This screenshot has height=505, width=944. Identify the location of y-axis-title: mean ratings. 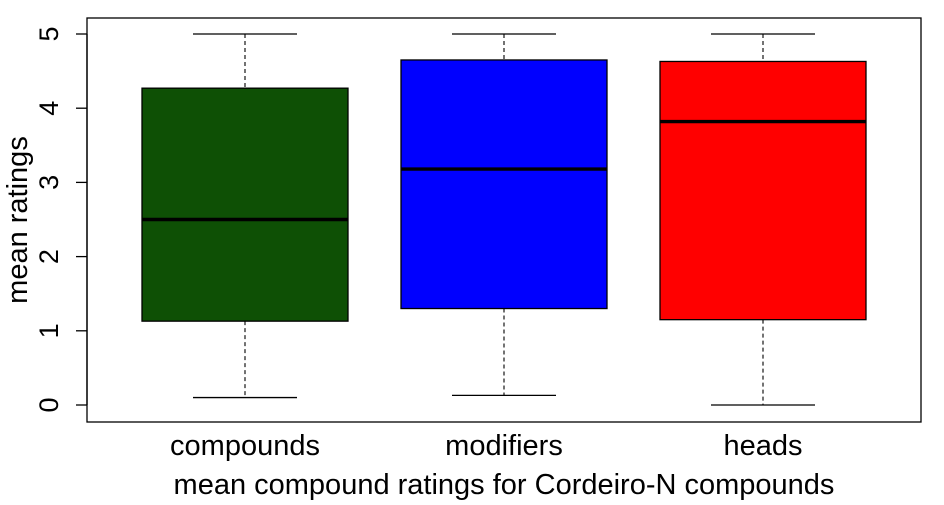
(18, 220).